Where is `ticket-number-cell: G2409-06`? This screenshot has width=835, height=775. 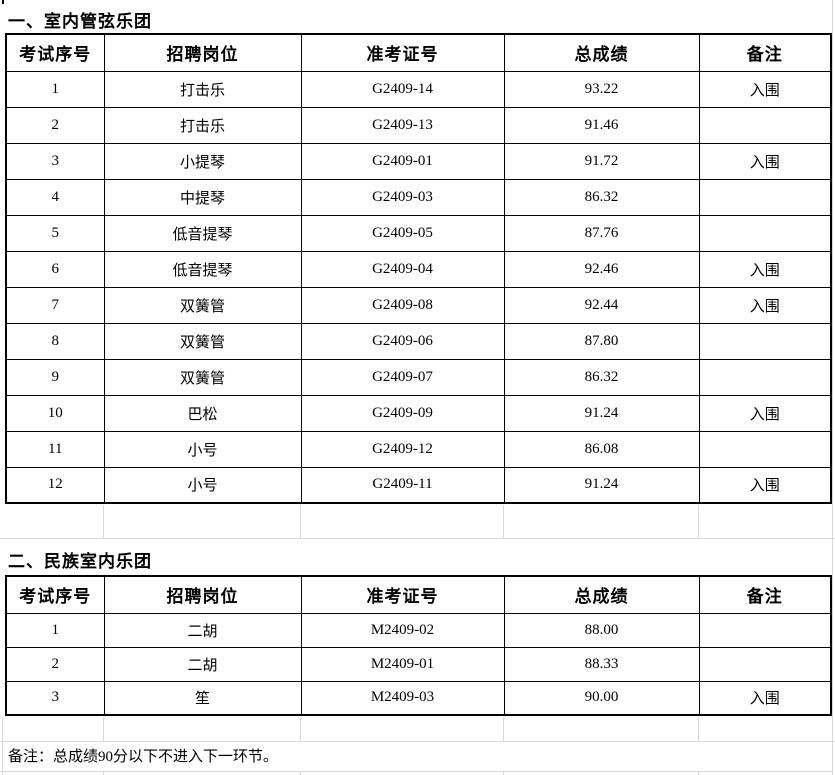
ticket-number-cell: G2409-06 is located at coordinates (402, 341).